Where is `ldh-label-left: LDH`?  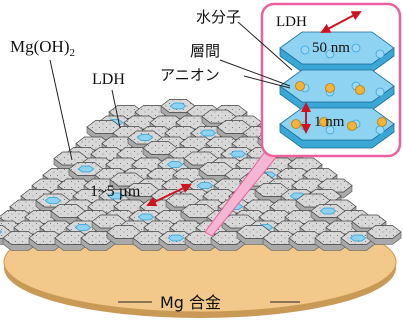 ldh-label-left: LDH is located at coordinates (108, 79).